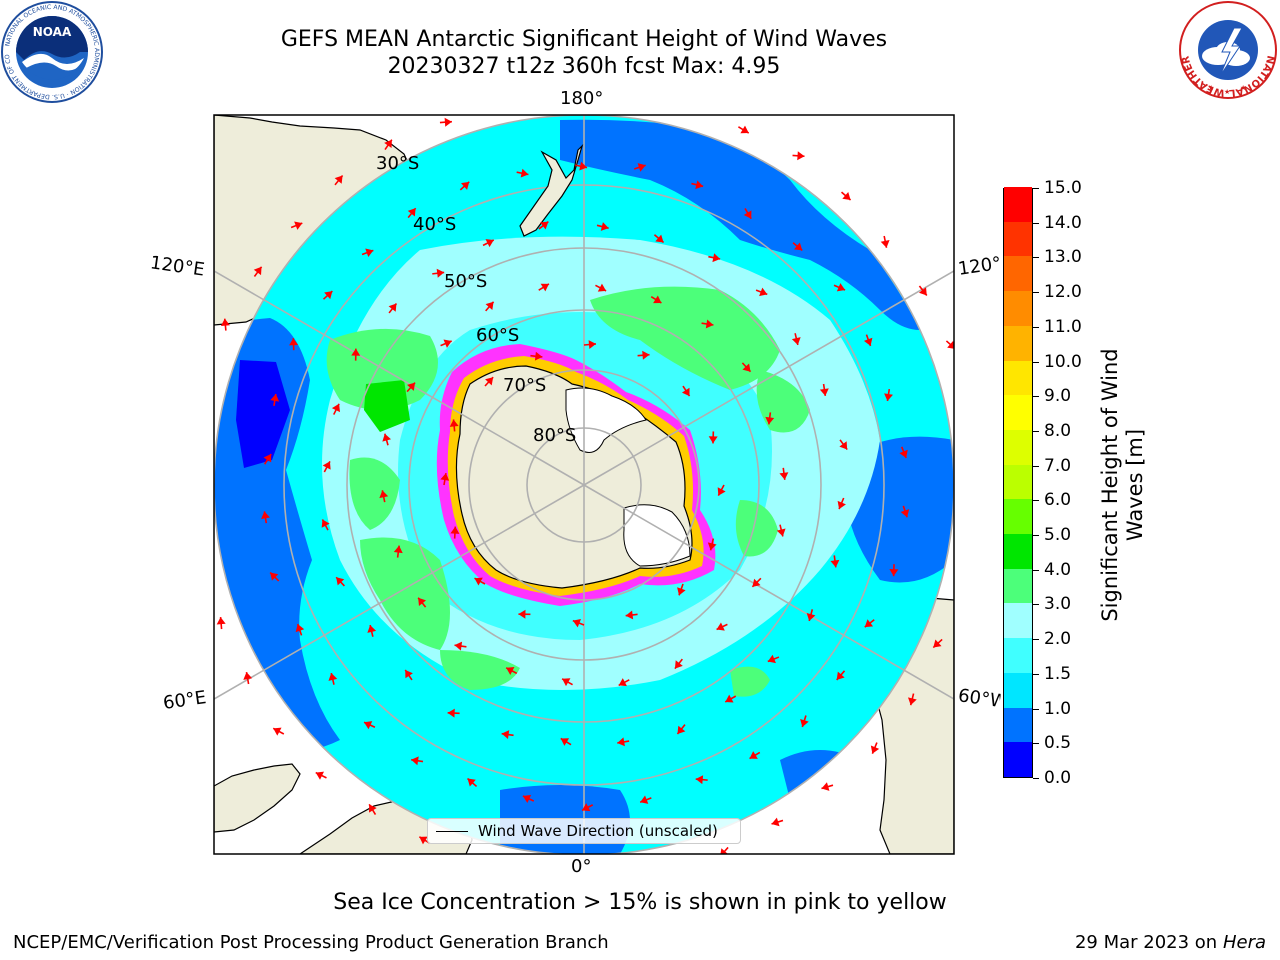  I want to click on colorbar-tick-label: 1.5, so click(1058, 673).